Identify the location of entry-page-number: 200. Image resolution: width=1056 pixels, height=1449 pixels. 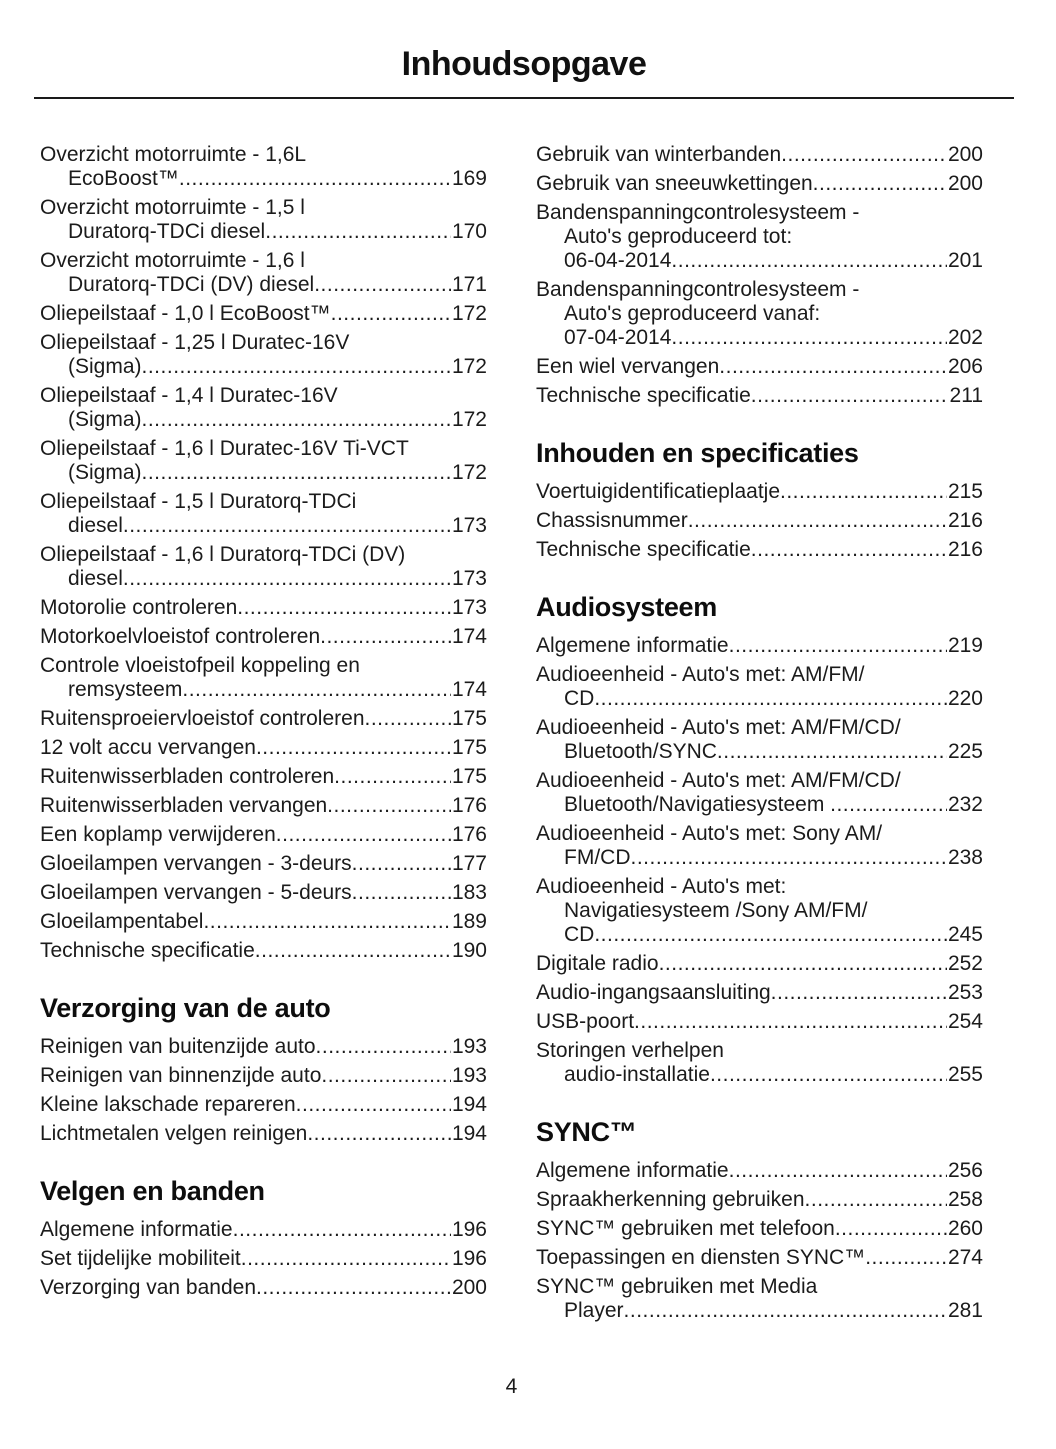
(965, 183).